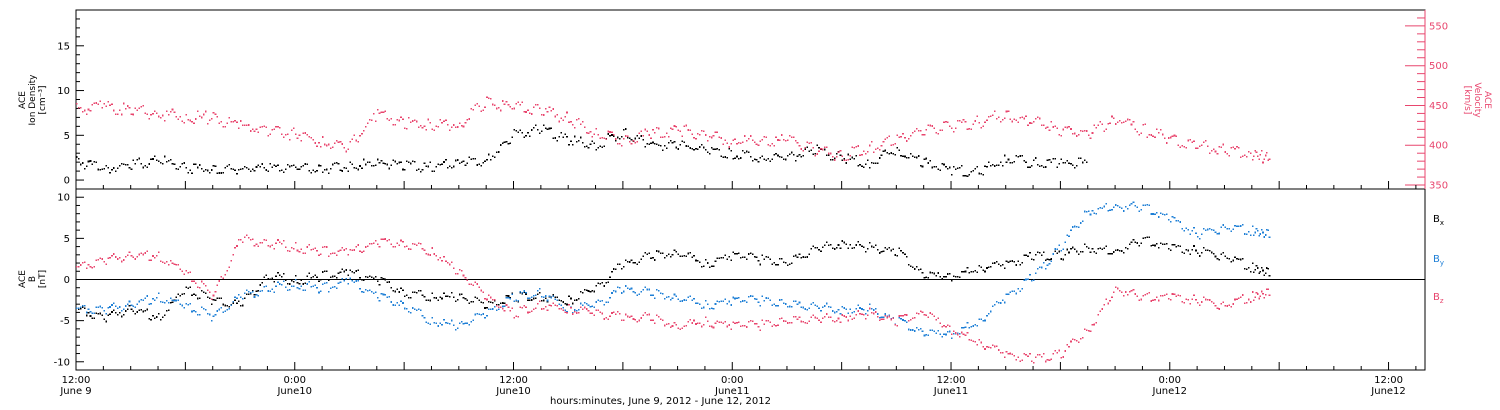 This screenshot has width=1500, height=410. I want to click on y-title-bottom-left-line: [nT], so click(43, 279).